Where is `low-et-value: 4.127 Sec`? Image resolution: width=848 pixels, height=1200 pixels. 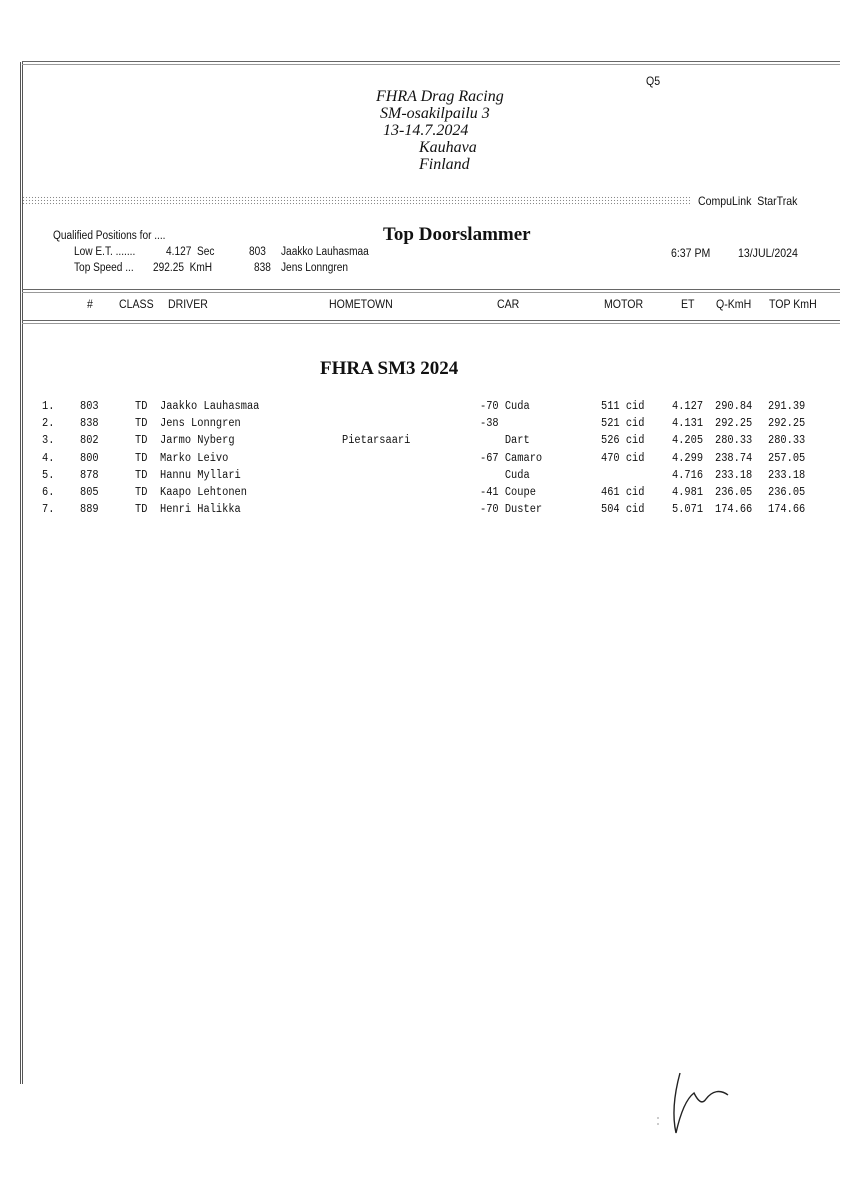
low-et-value: 4.127 Sec is located at coordinates (190, 252).